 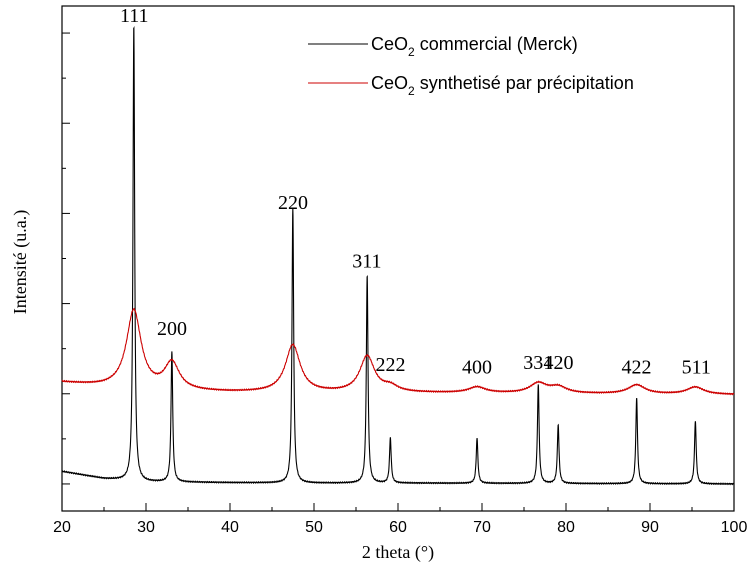 What do you see at coordinates (538, 363) in the screenshot?
I see `peak-label: 331` at bounding box center [538, 363].